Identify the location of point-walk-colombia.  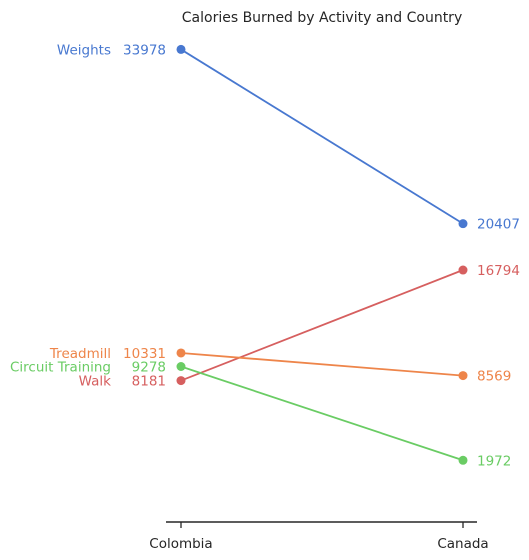
(181, 381).